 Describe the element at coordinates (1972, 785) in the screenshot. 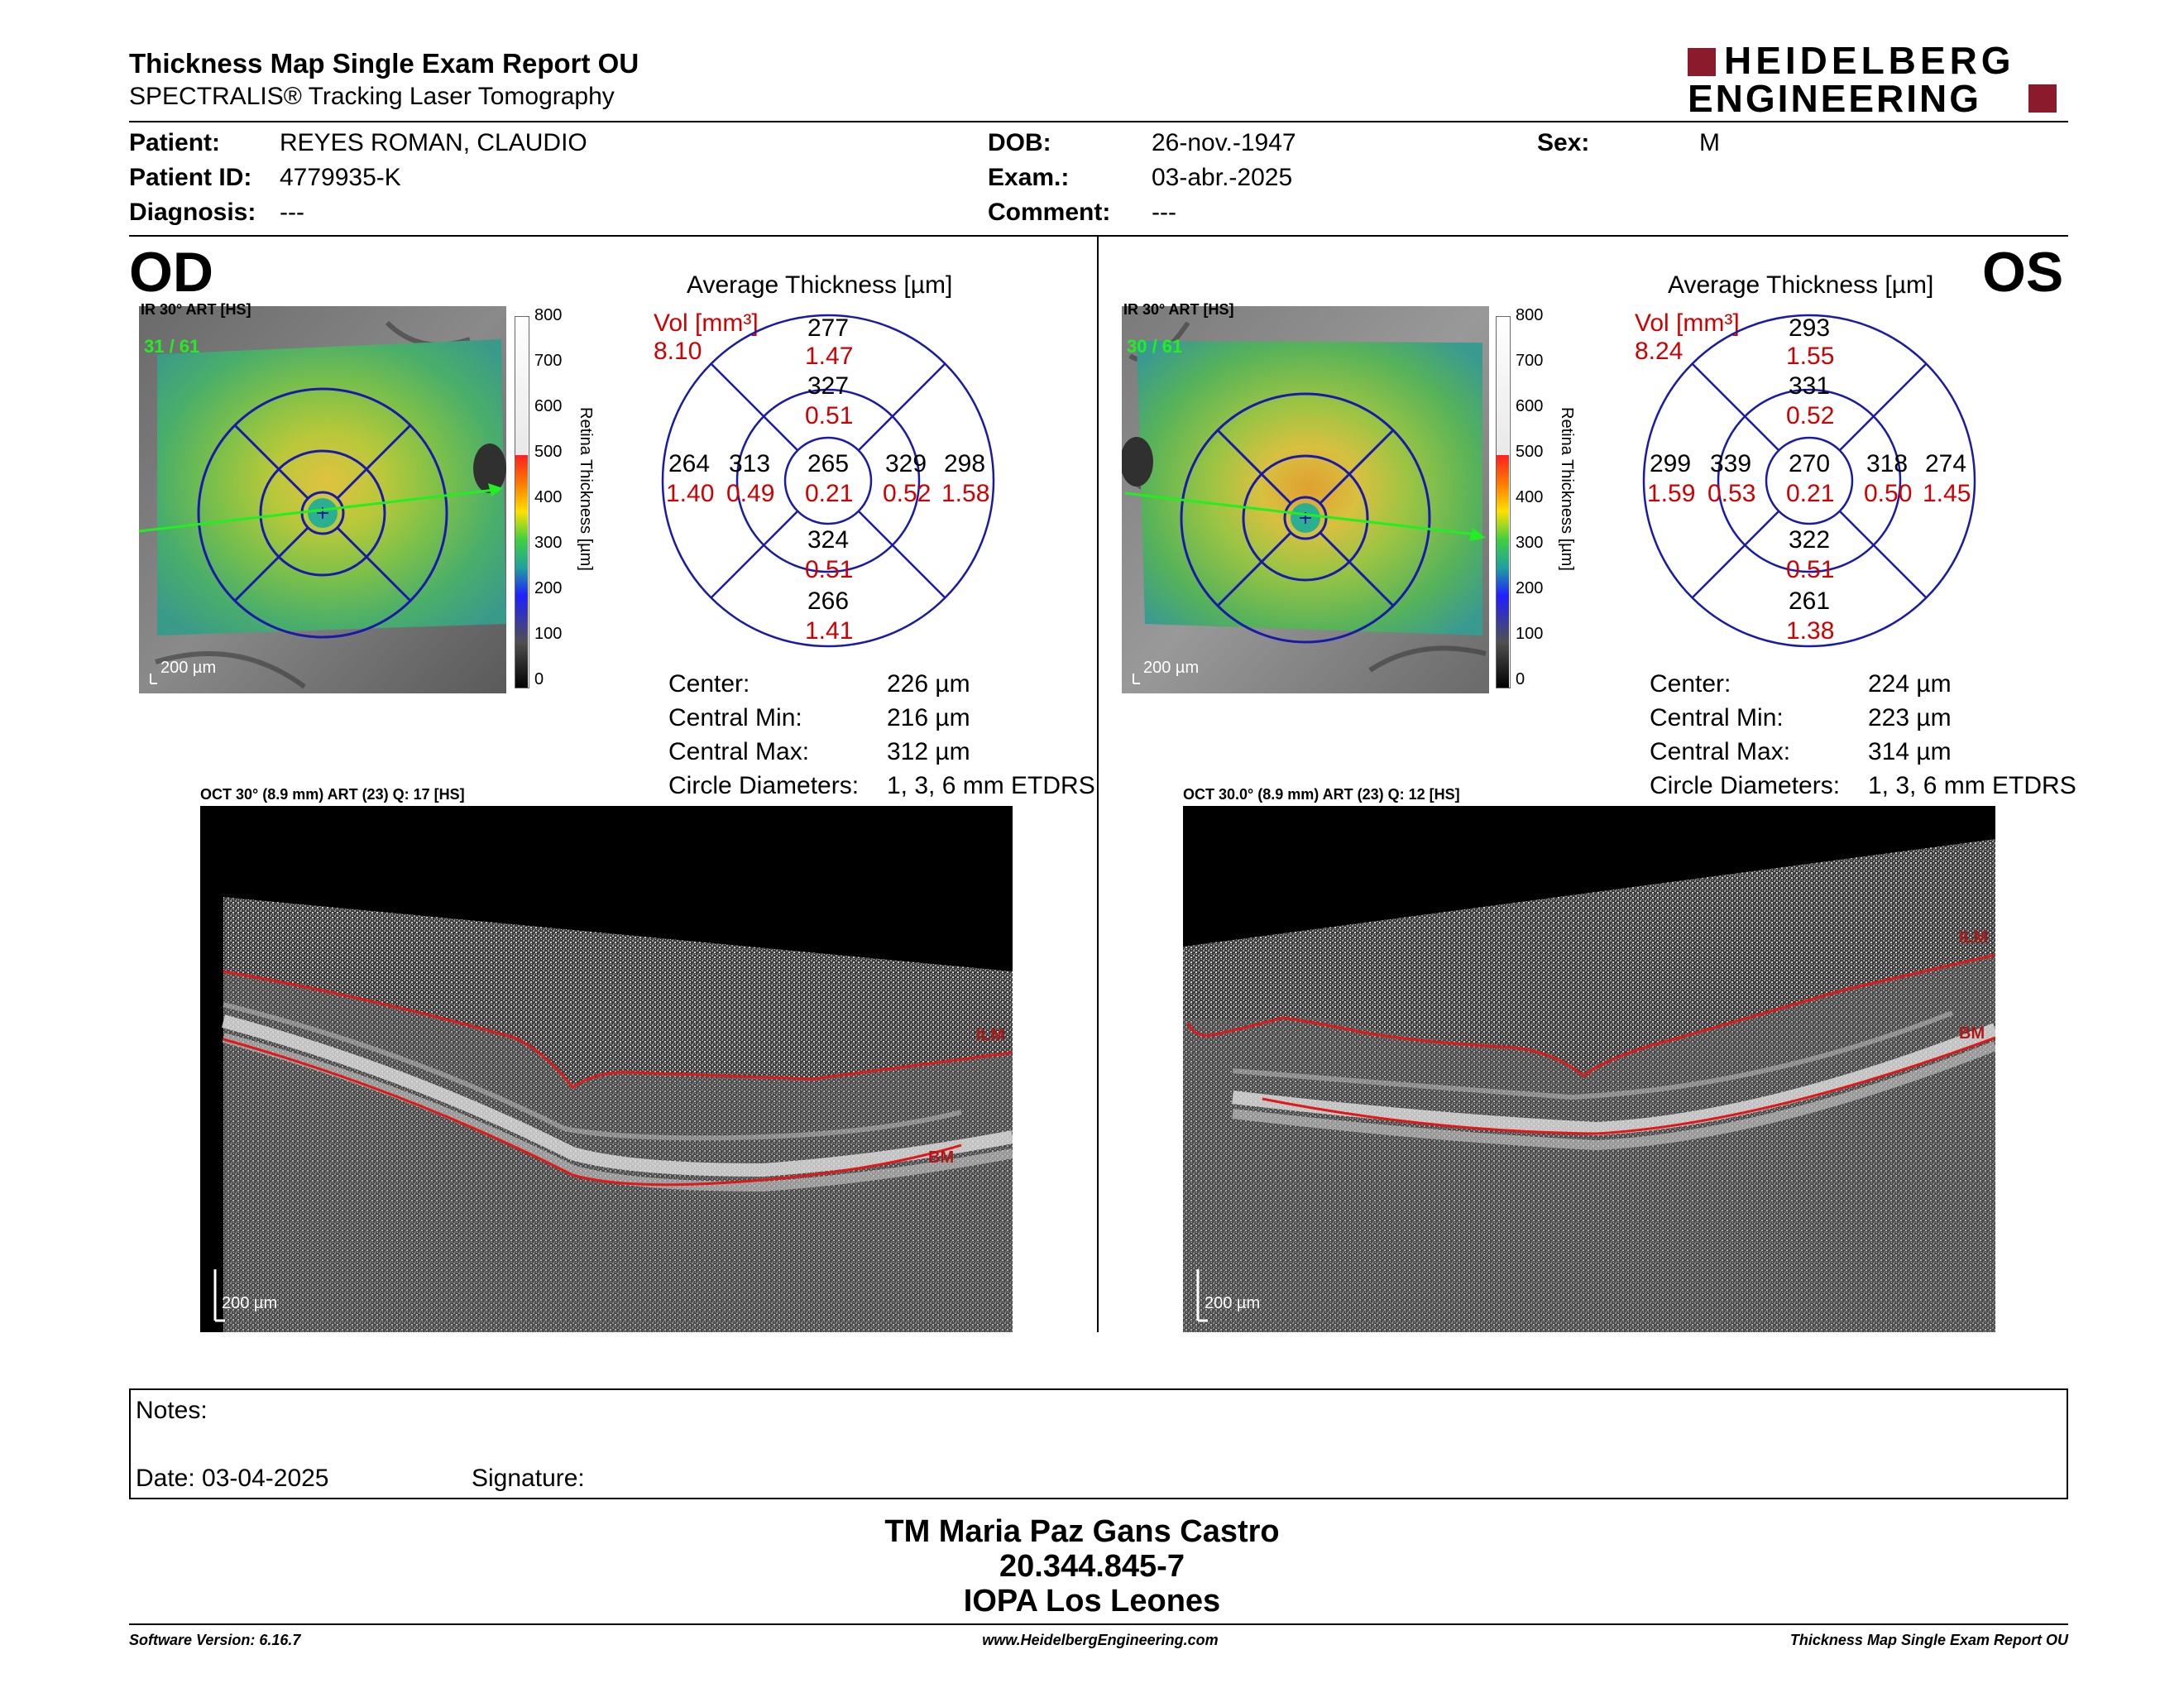

I see `os-stat-diam-value: 1, 3, 6 mm ETDRS` at that location.